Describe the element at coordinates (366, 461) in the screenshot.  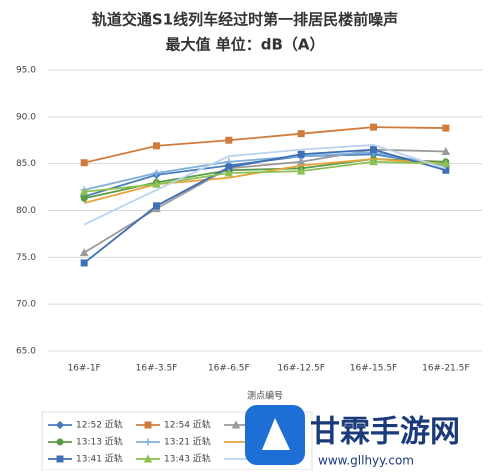
I see `watermark-url: www.gllhyy.com` at that location.